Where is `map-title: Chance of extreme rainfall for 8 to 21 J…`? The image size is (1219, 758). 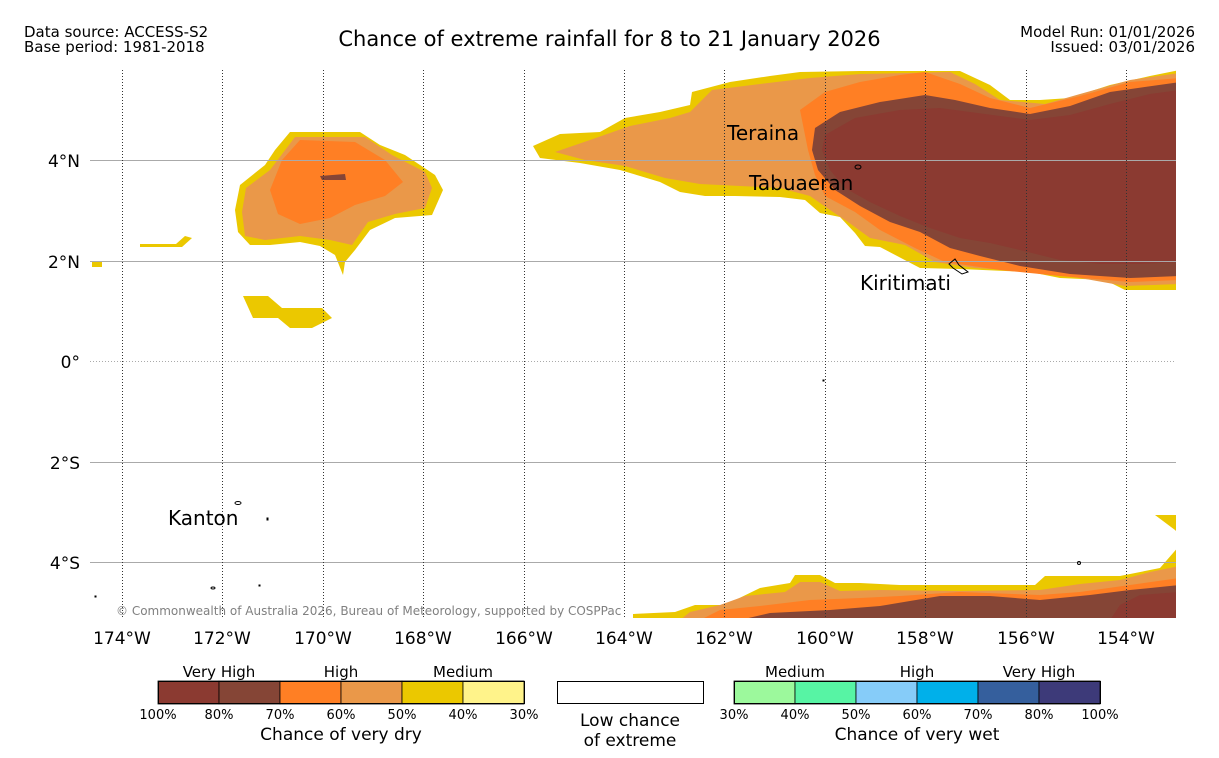
map-title: Chance of extreme rainfall for 8 to 21 J… is located at coordinates (609, 39).